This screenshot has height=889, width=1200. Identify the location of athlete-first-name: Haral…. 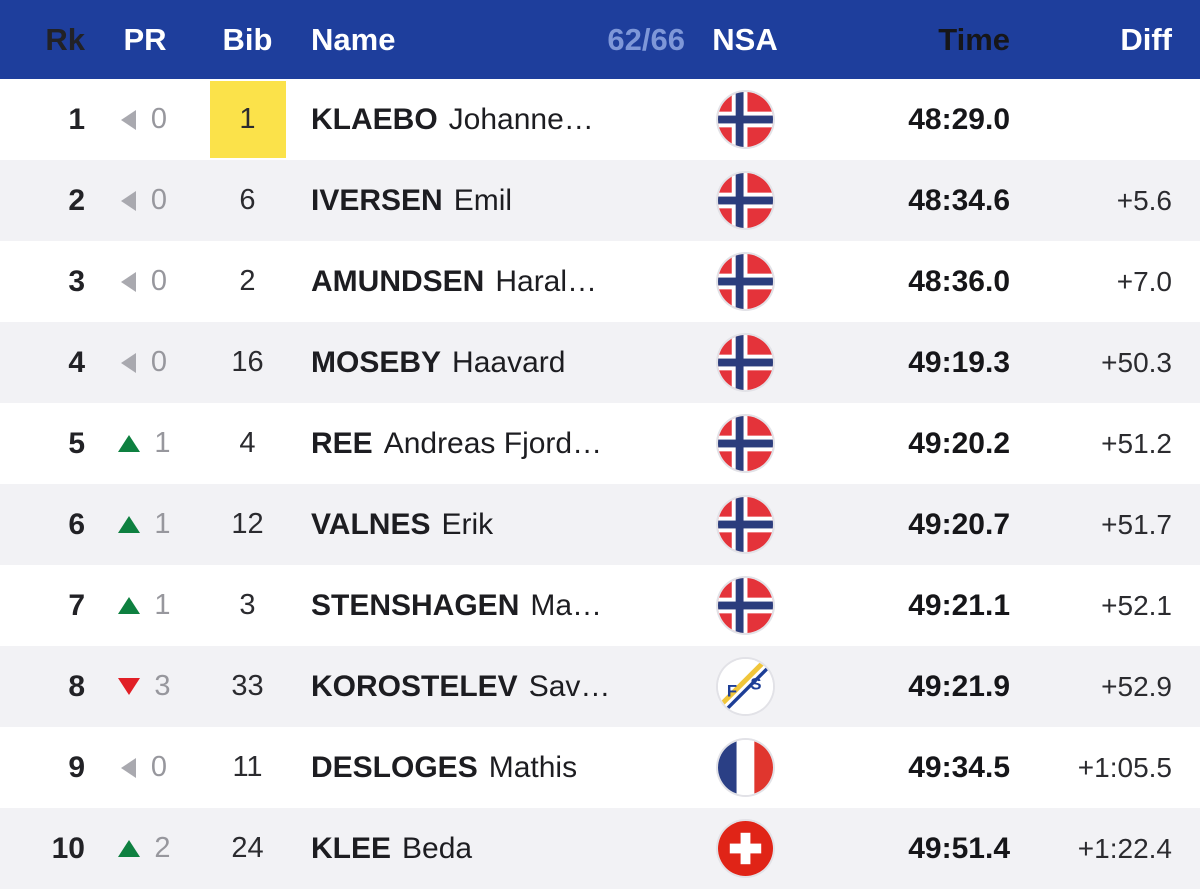
(546, 281).